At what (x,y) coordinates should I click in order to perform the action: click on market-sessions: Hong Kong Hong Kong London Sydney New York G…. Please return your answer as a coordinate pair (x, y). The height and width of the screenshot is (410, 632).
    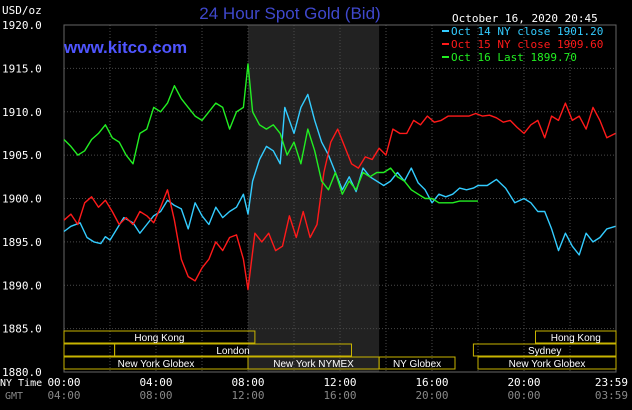
    Looking at the image, I should click on (340, 350).